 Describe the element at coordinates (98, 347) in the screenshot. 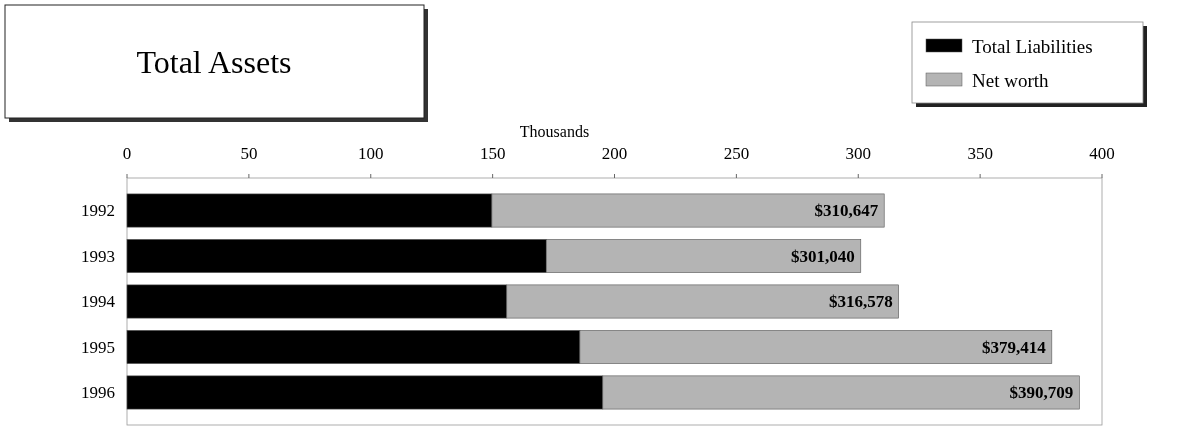

I see `y-tick-label: 1995` at that location.